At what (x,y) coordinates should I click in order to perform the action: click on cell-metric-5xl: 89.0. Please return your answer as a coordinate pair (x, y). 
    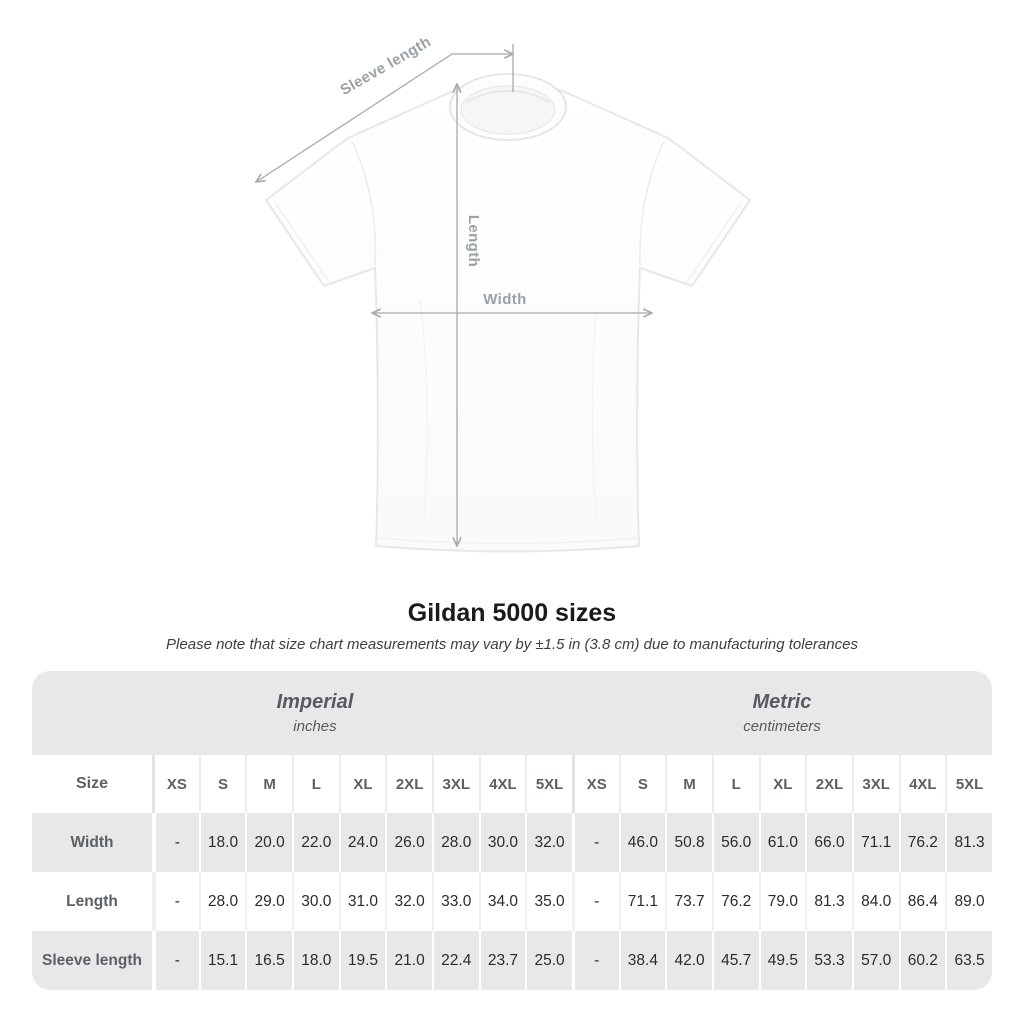
    Looking at the image, I should click on (968, 901).